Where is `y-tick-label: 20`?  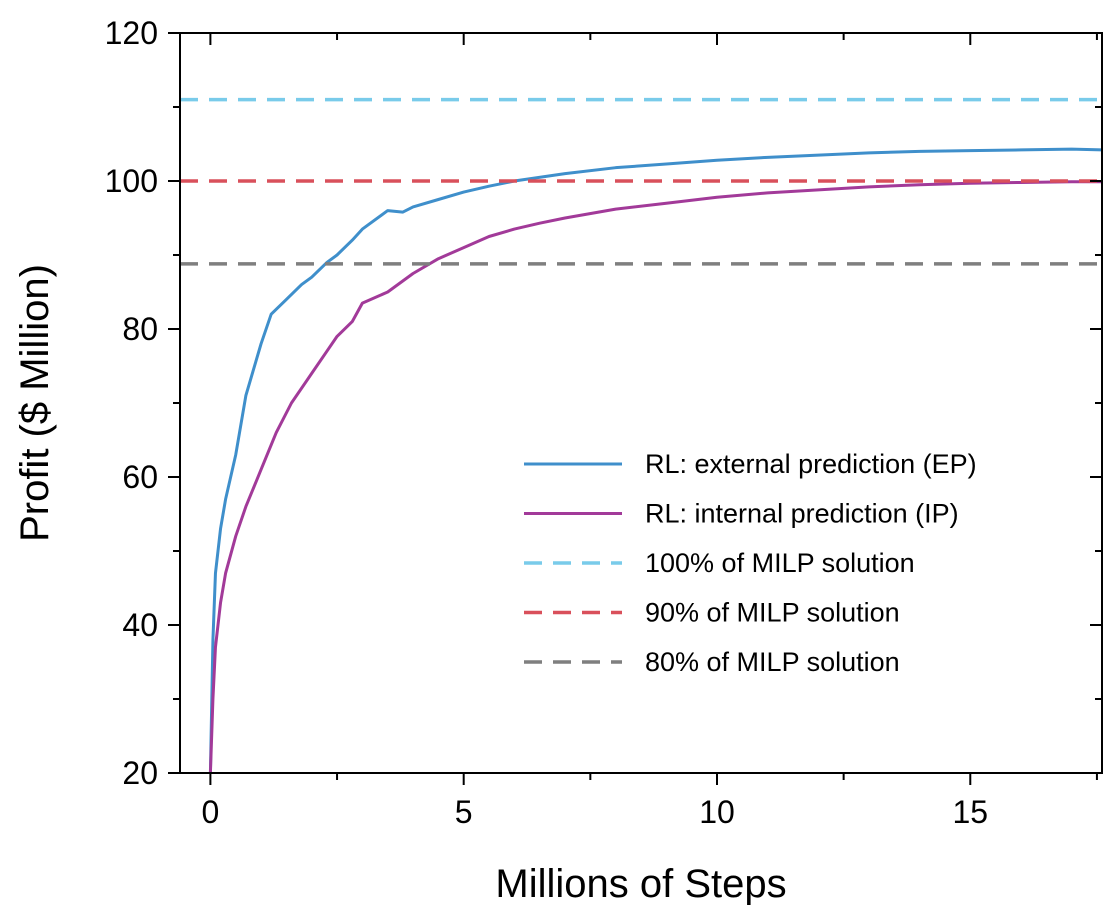 y-tick-label: 20 is located at coordinates (140, 773).